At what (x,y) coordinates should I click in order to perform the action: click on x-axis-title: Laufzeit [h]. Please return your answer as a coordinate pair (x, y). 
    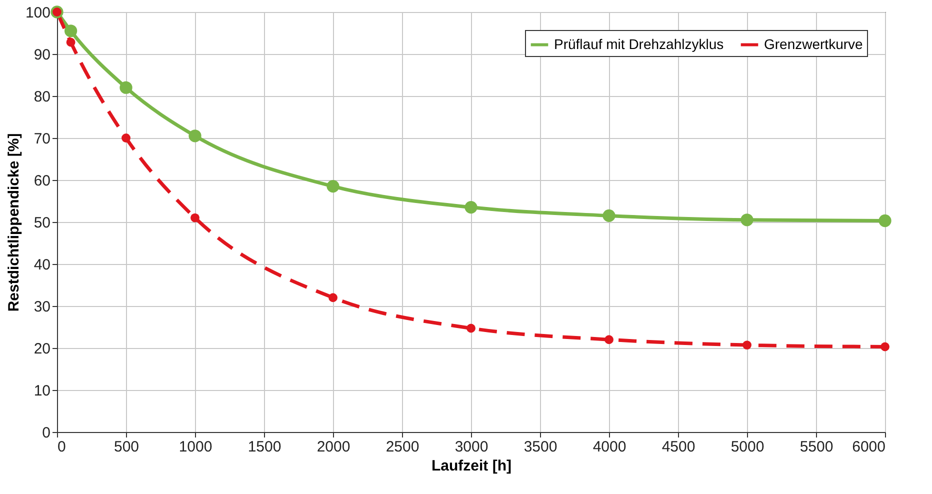
    Looking at the image, I should click on (472, 466).